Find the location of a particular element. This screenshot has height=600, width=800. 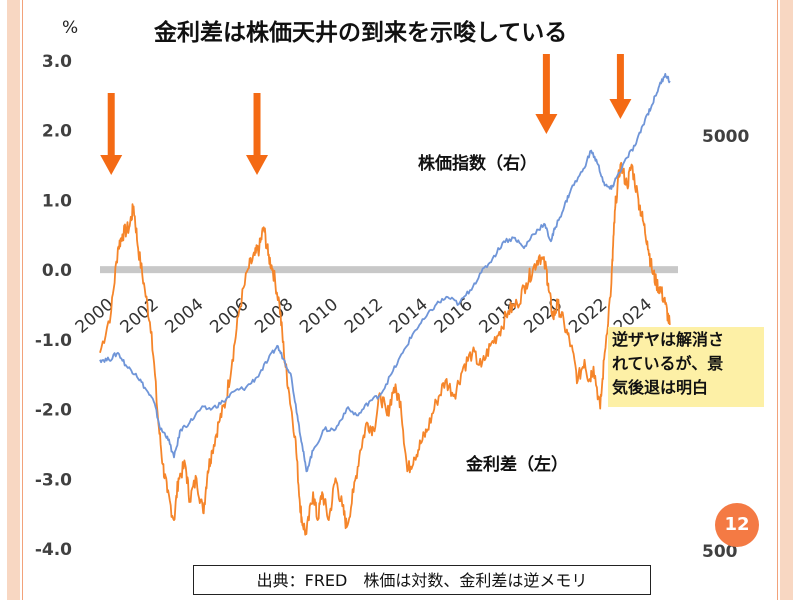

x-tick-label: 2006 is located at coordinates (229, 316).